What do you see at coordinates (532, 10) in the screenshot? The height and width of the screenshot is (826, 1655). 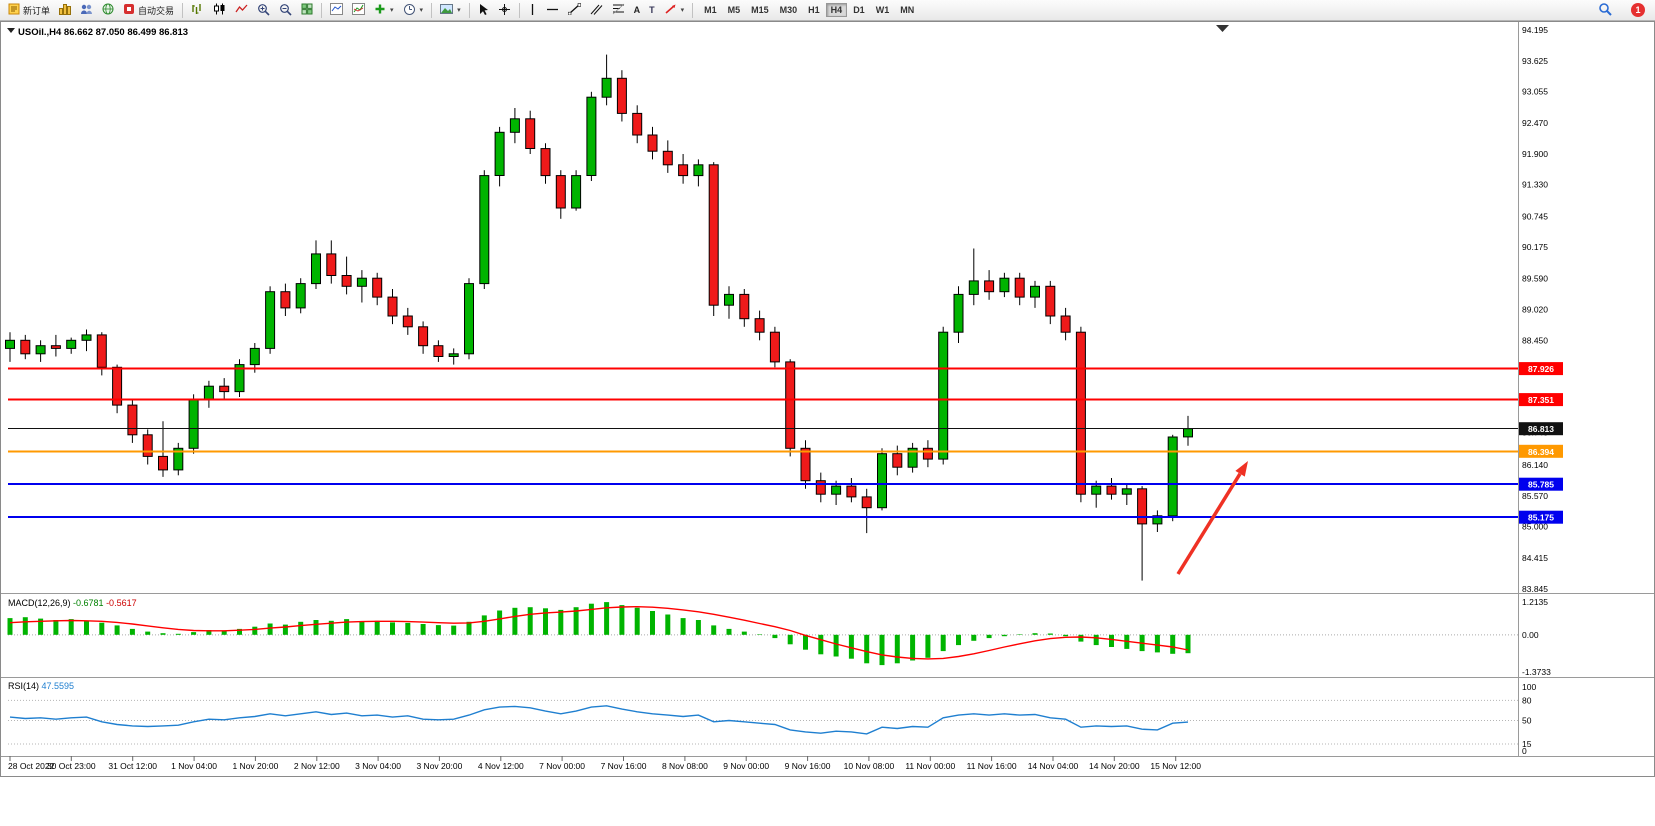 I see `vertical-line-button` at bounding box center [532, 10].